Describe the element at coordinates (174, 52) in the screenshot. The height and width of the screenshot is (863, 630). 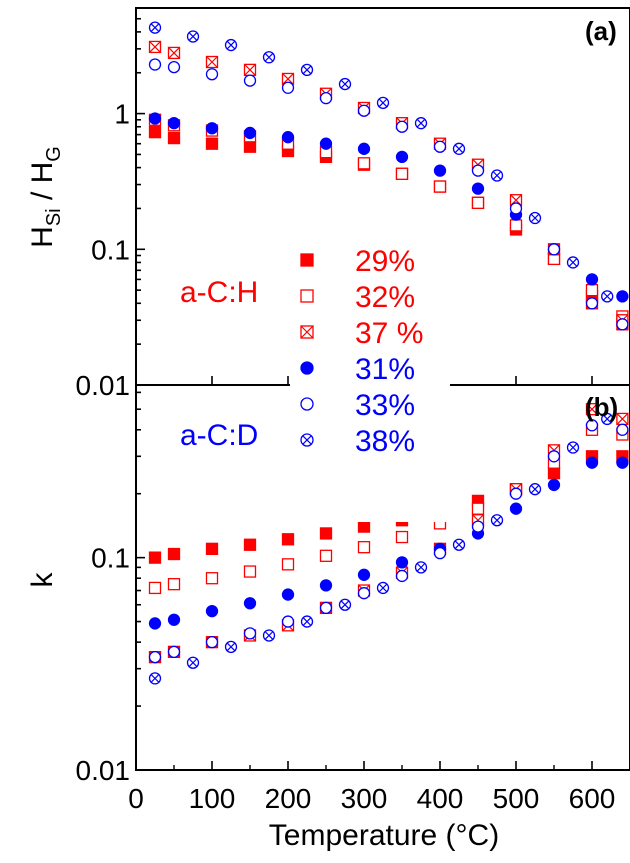
I see `panel-a-point-series-2-cross` at that location.